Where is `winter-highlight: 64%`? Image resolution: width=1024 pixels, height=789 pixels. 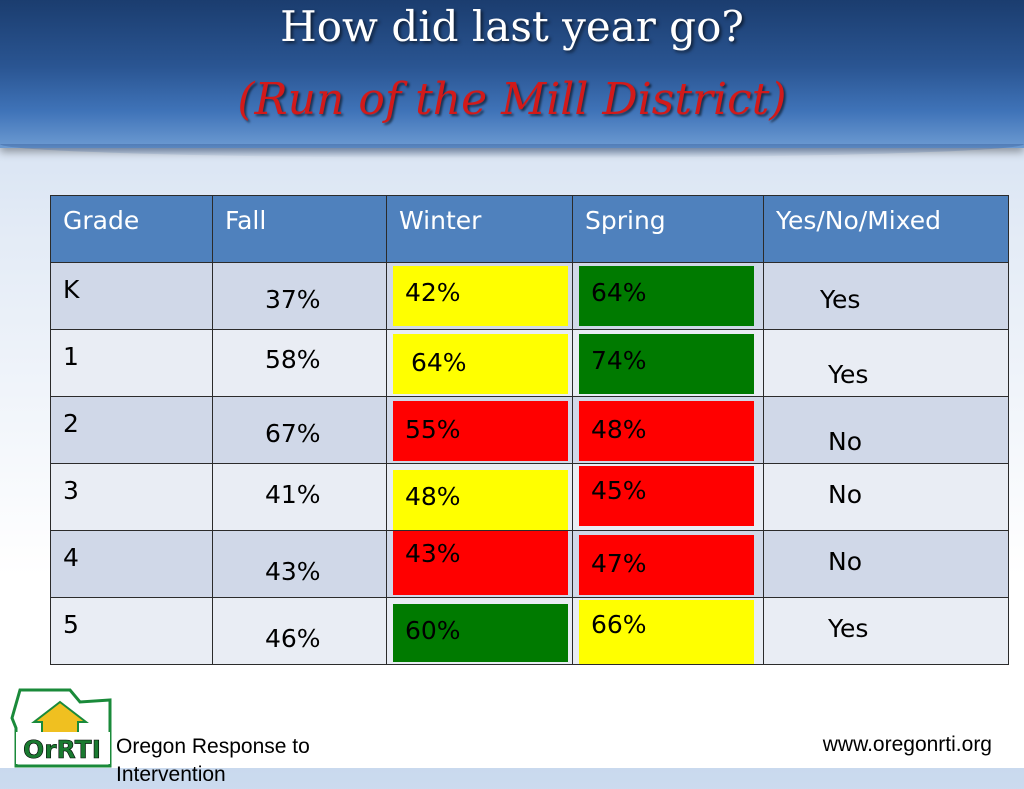
winter-highlight: 64% is located at coordinates (480, 364).